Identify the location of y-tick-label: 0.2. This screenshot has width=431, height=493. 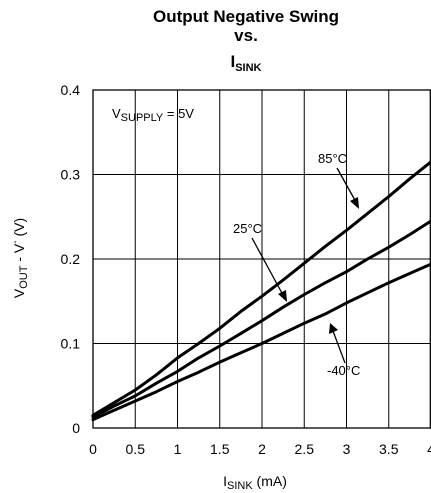
(71, 259).